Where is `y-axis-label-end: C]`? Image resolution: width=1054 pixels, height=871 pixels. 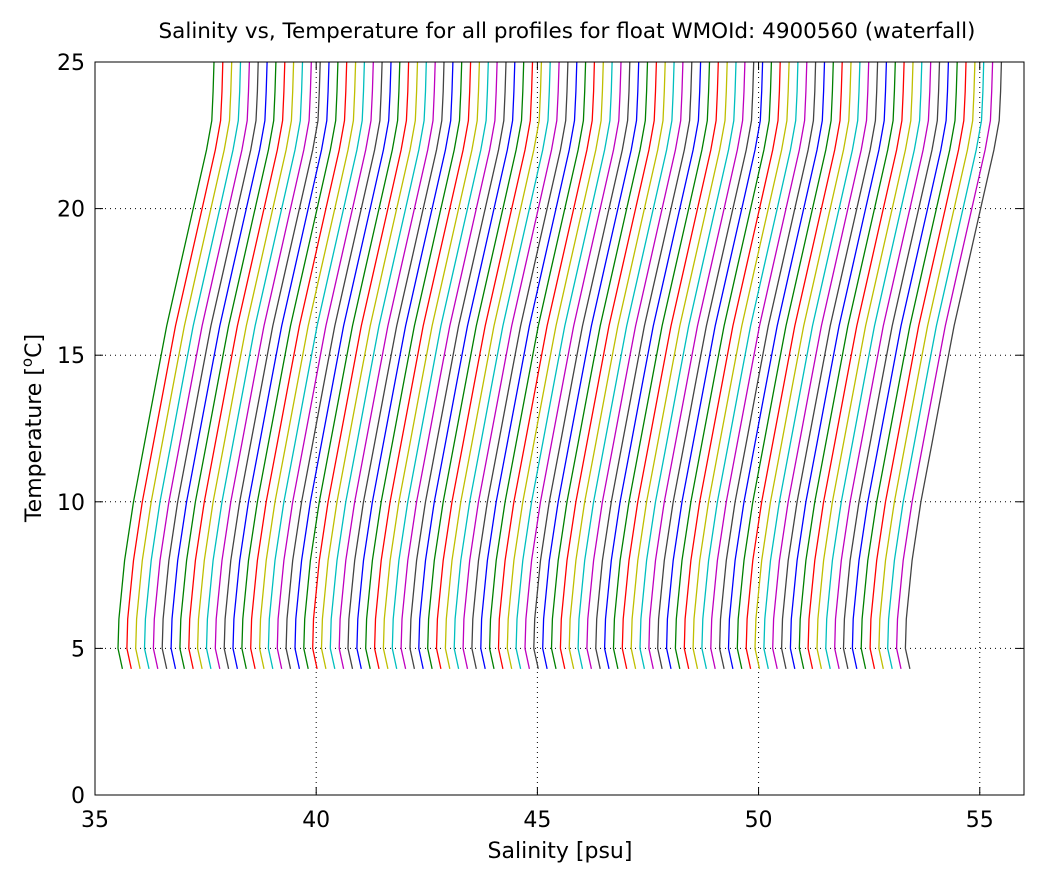
y-axis-label-end: C] is located at coordinates (34, 346).